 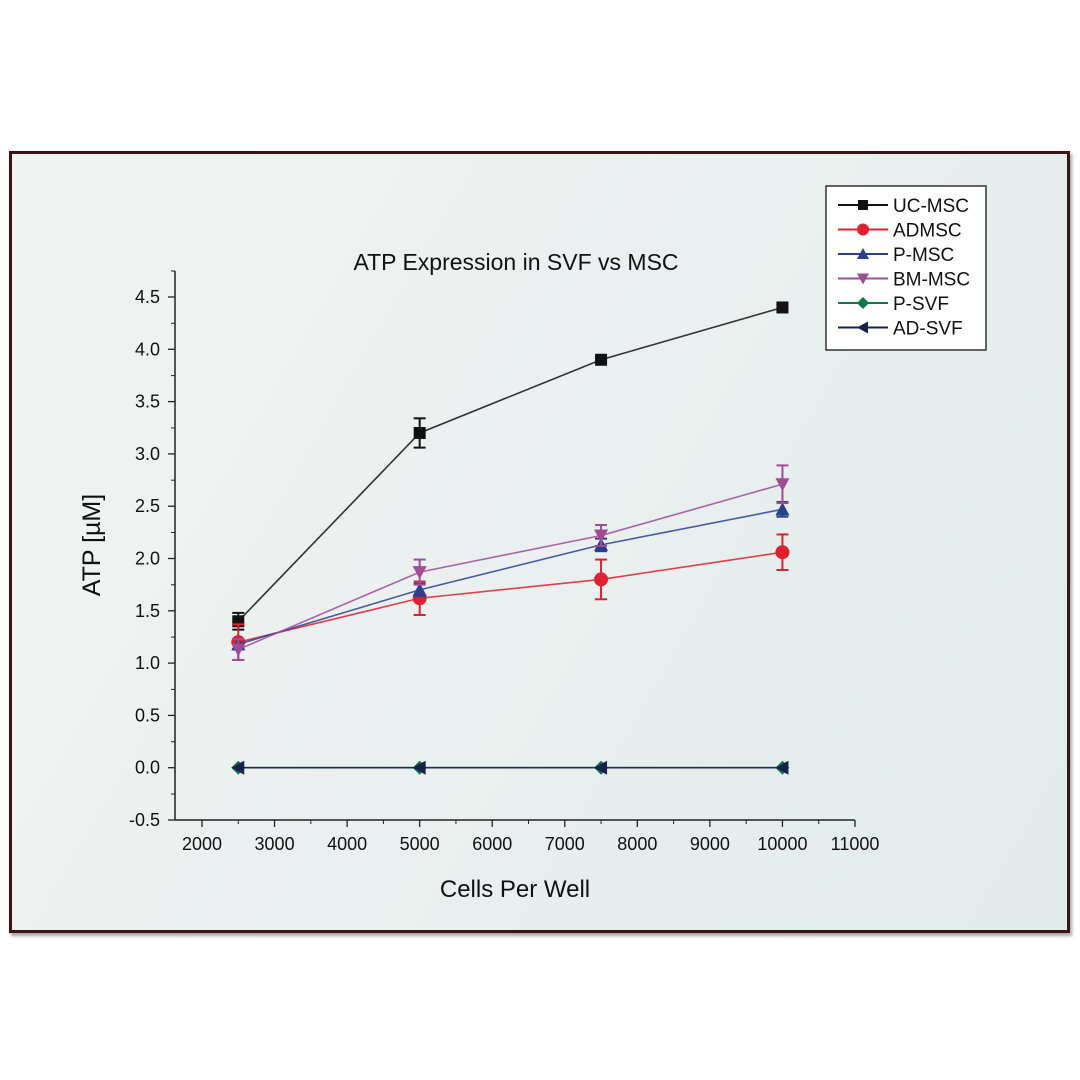 I want to click on y-tick-label: 4.0, so click(x=147, y=349).